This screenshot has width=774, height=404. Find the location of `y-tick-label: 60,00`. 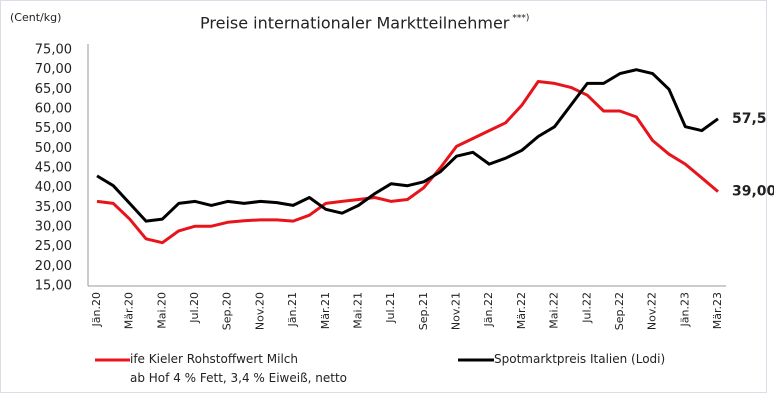

y-tick-label: 60,00 is located at coordinates (53, 109).